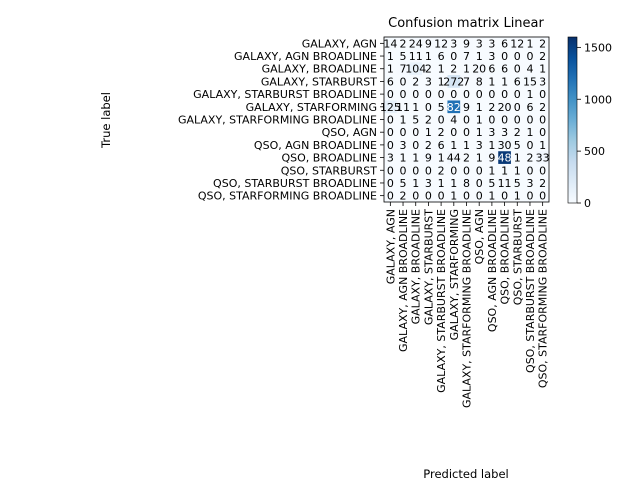 Image resolution: width=640 pixels, height=484 pixels. Describe the element at coordinates (416, 266) in the screenshot. I see `x-tick-label: GALAXY, BROADLINE` at that location.